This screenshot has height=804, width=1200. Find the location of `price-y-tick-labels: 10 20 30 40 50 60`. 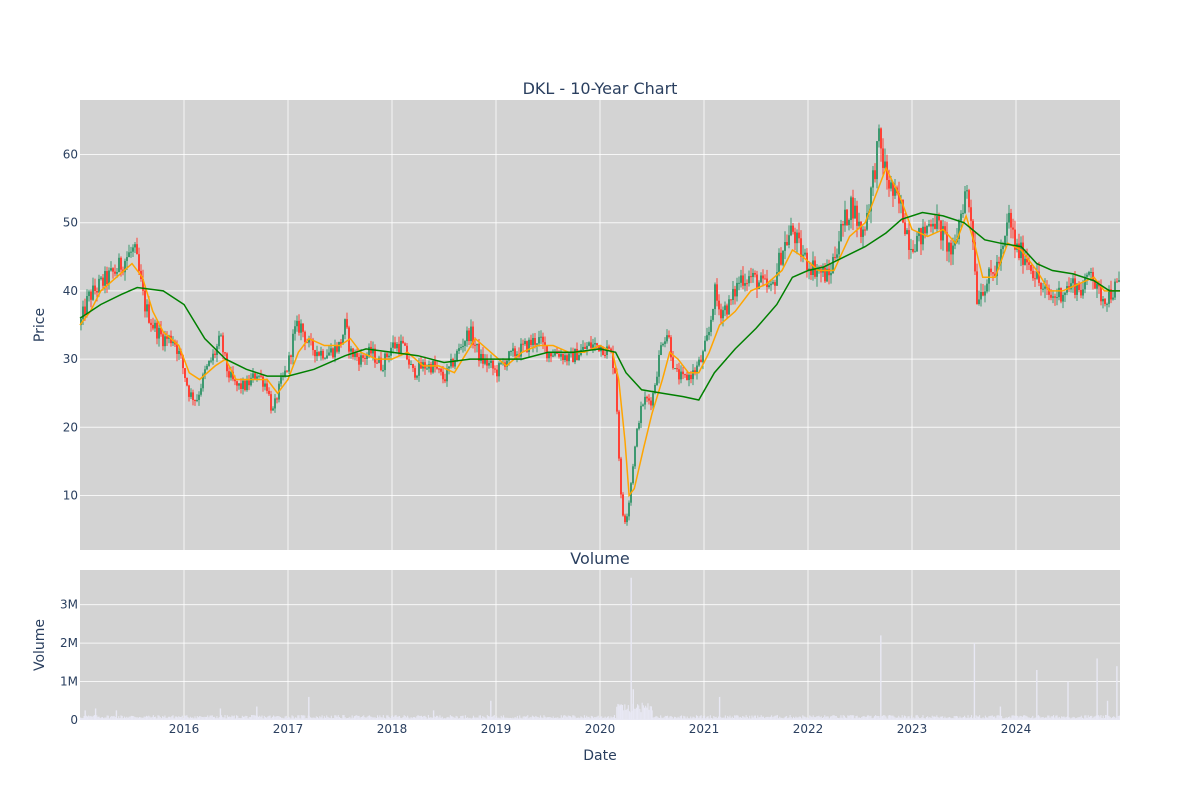

price-y-tick-labels: 10 20 30 40 50 60 is located at coordinates (70, 325).